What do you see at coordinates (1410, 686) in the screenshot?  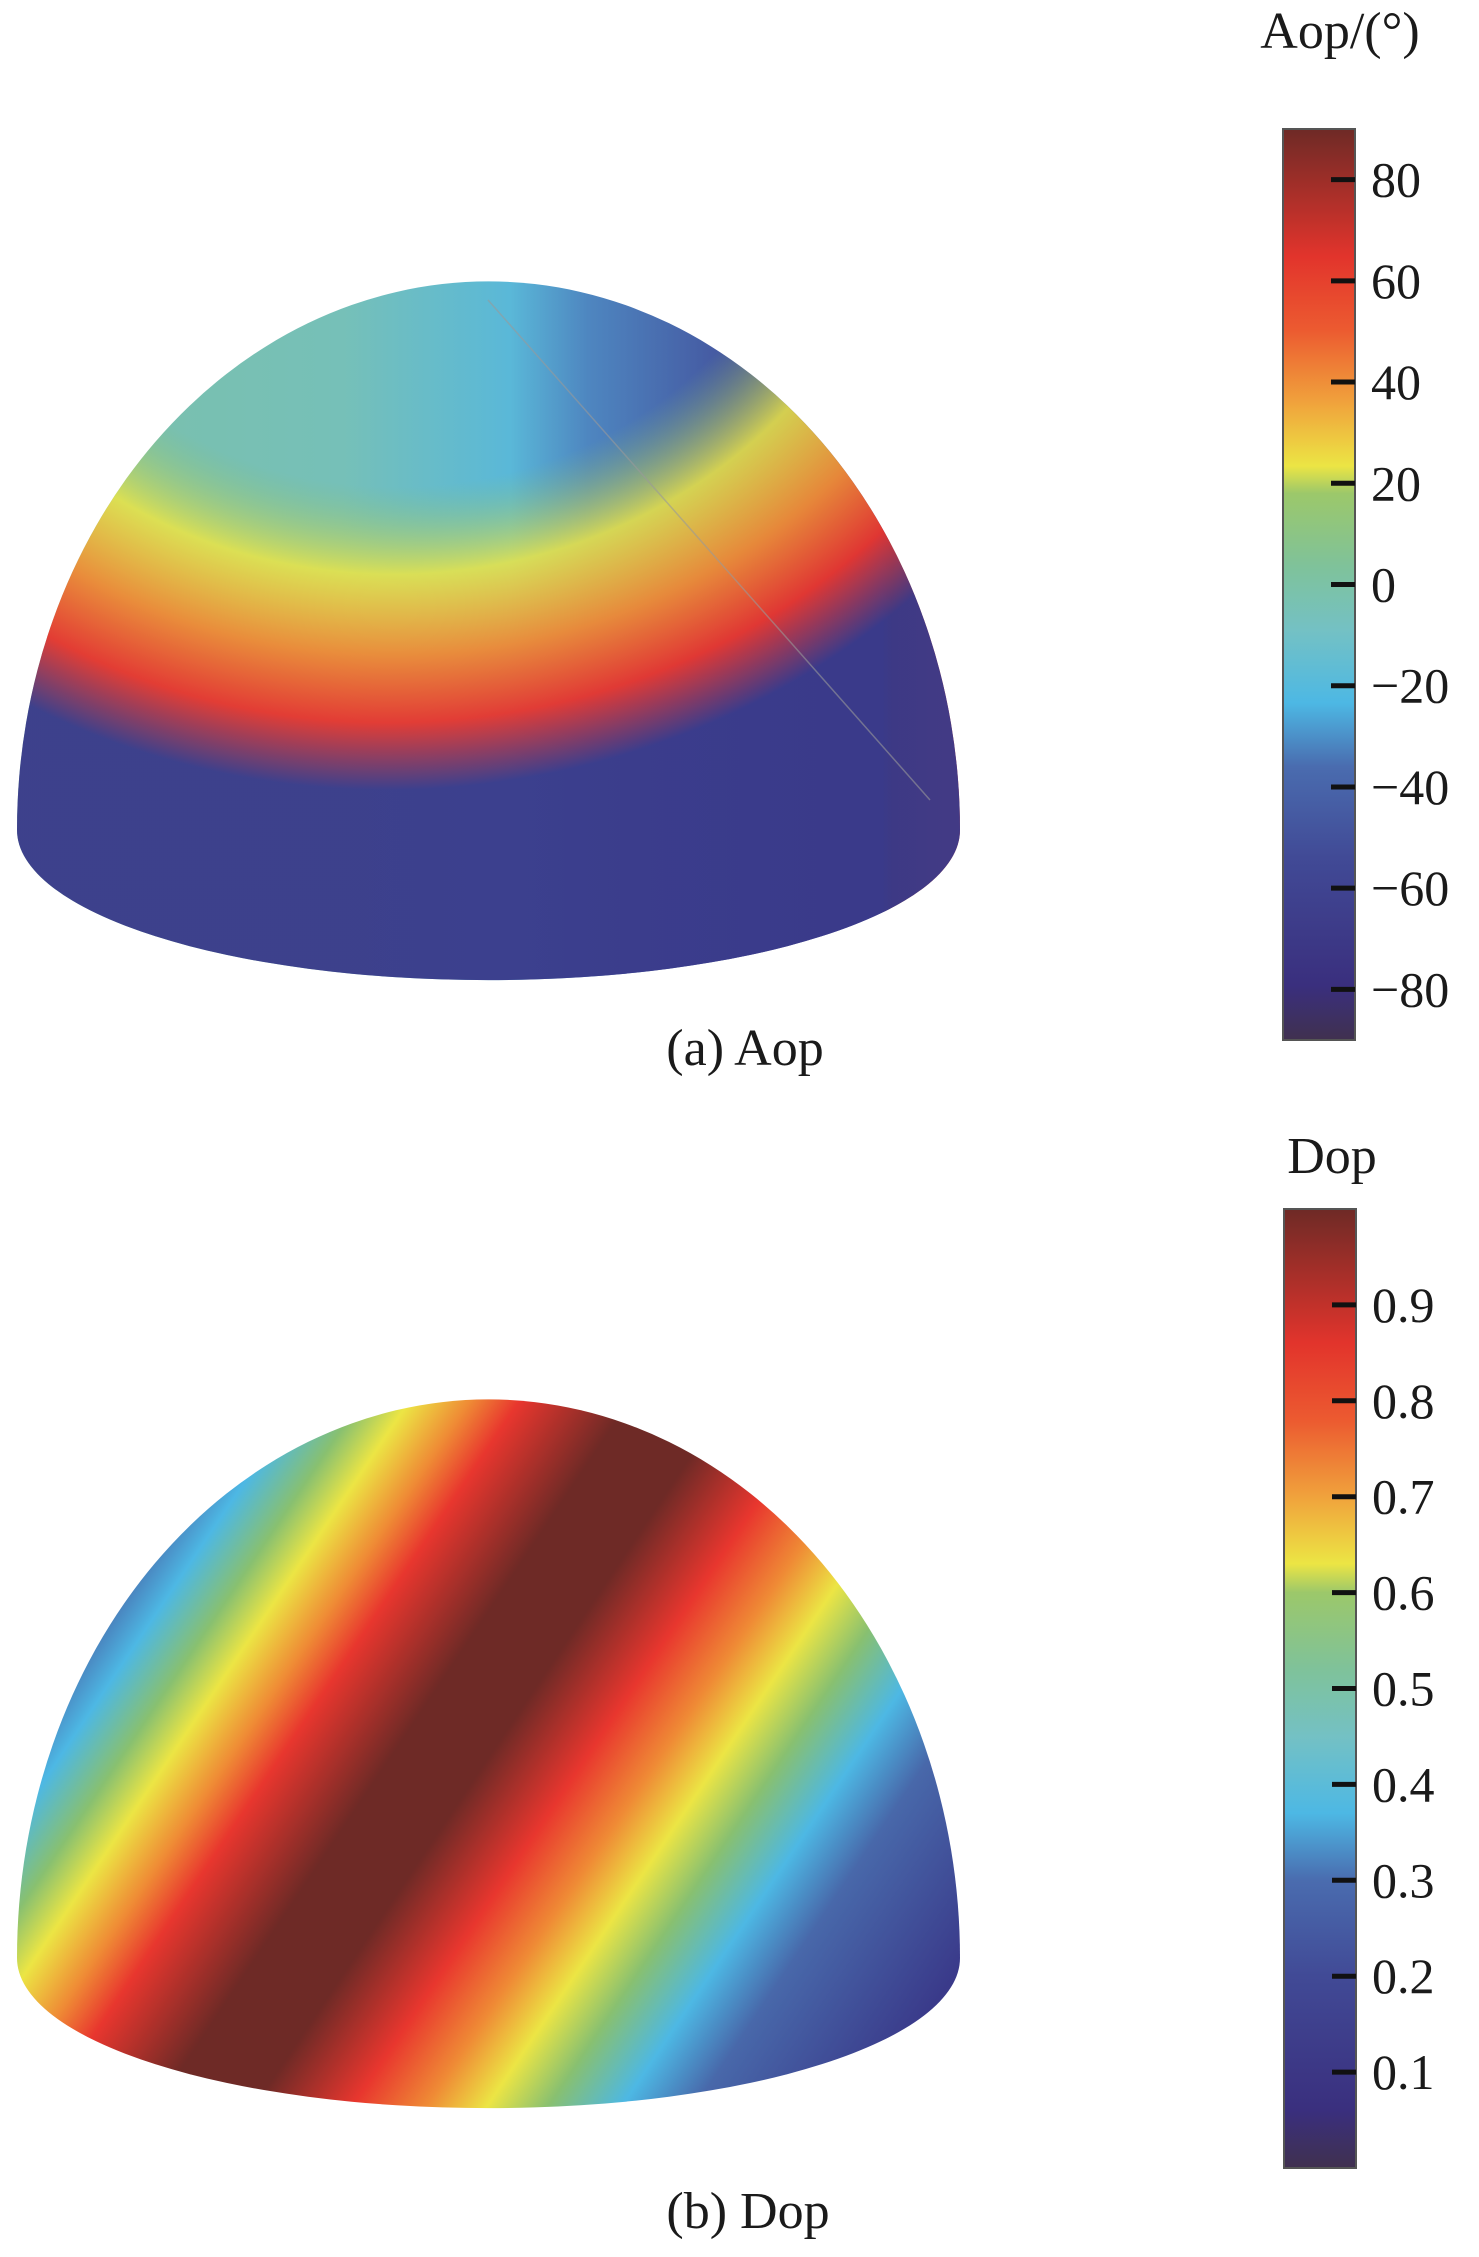 I see `colorbar-tick-label: −20` at bounding box center [1410, 686].